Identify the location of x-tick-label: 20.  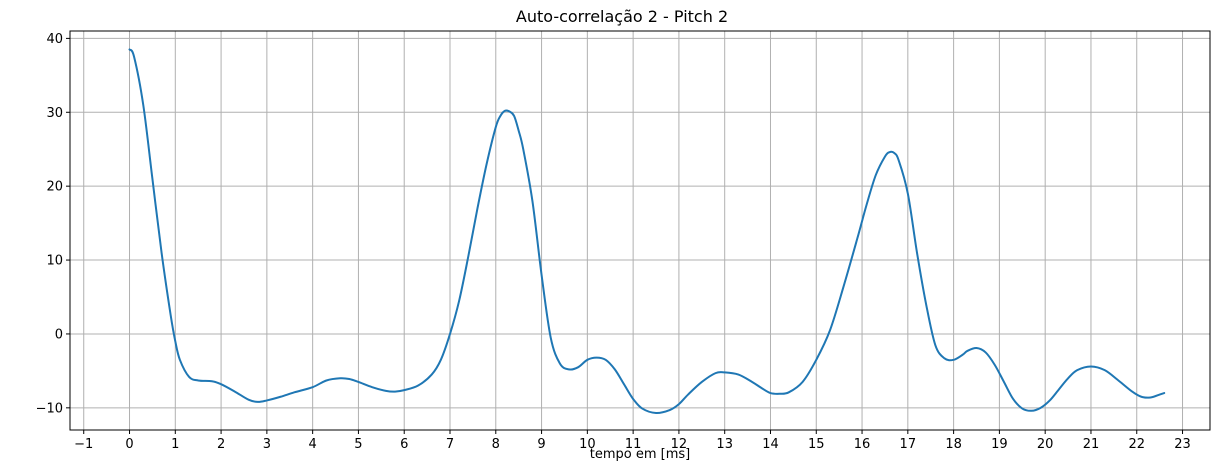
(1045, 444).